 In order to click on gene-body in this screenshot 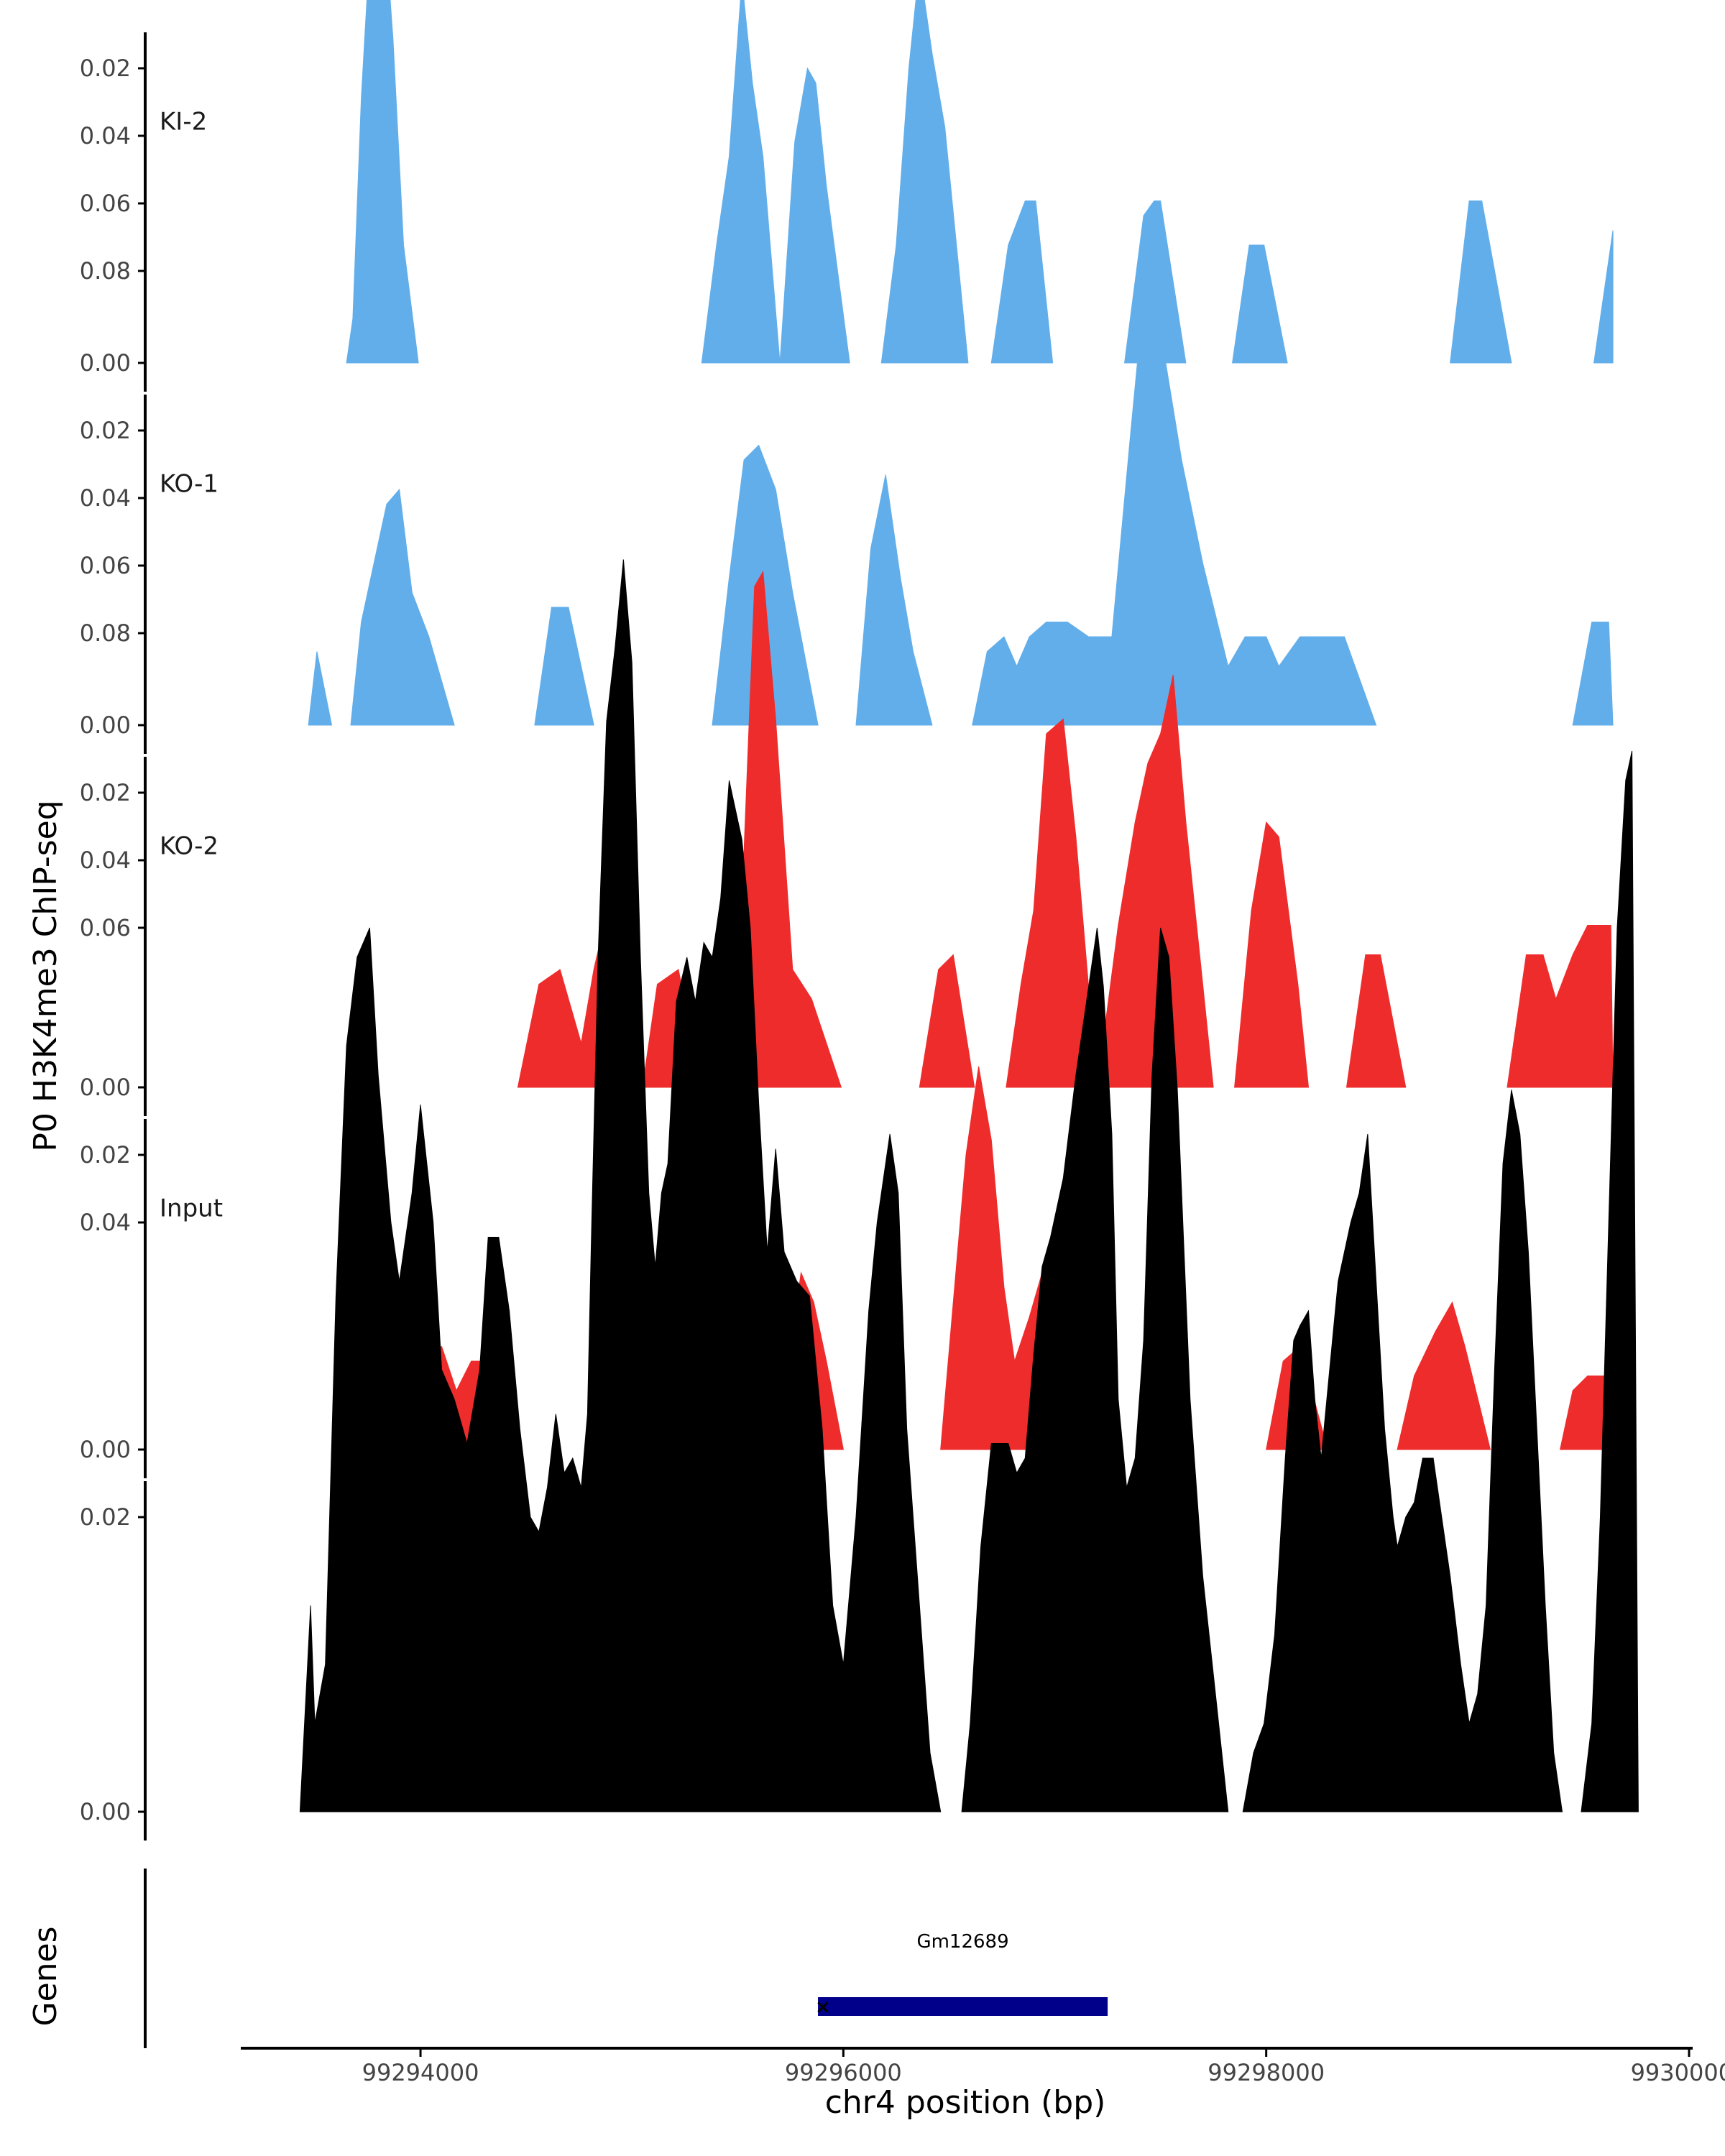, I will do `click(963, 2006)`.